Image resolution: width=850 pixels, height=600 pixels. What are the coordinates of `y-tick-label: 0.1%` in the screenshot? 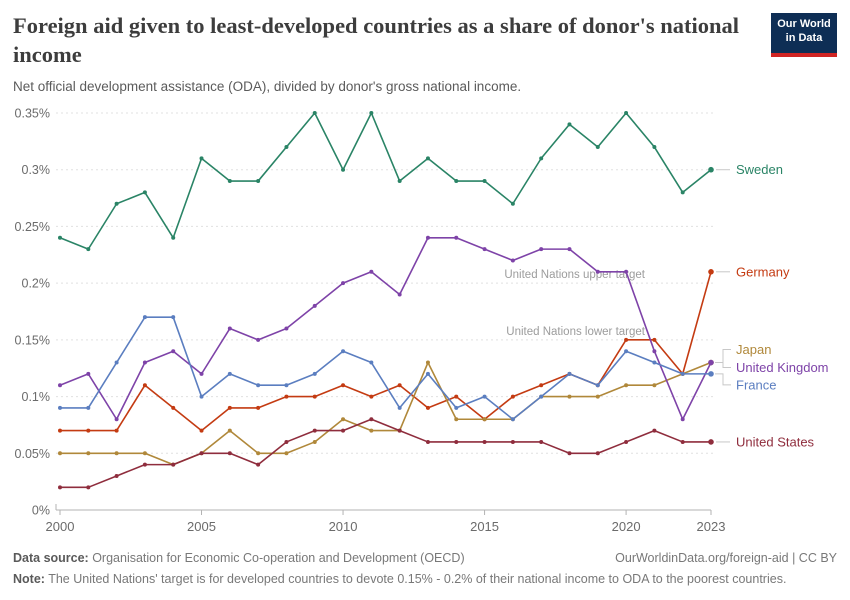 It's located at (36, 397).